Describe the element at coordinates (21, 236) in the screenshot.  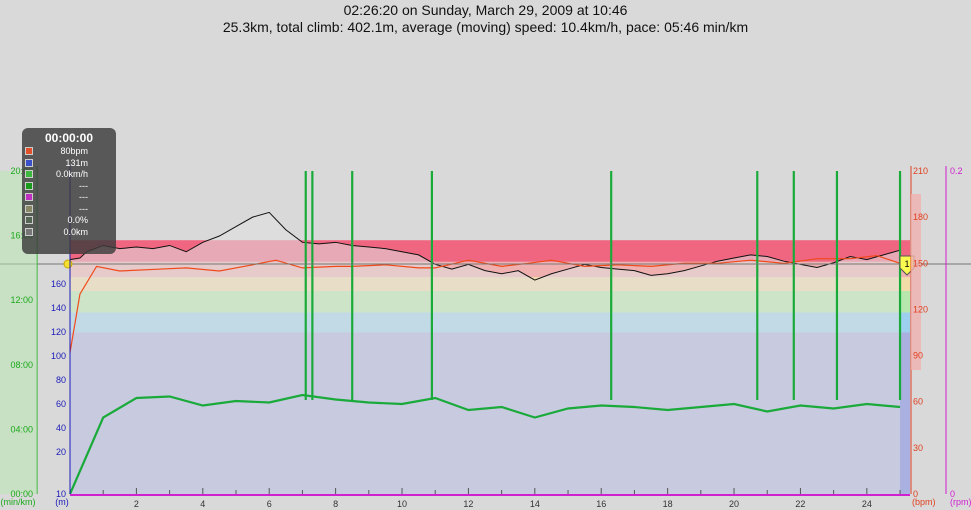
I see `pace-tick-label: 16:00` at that location.